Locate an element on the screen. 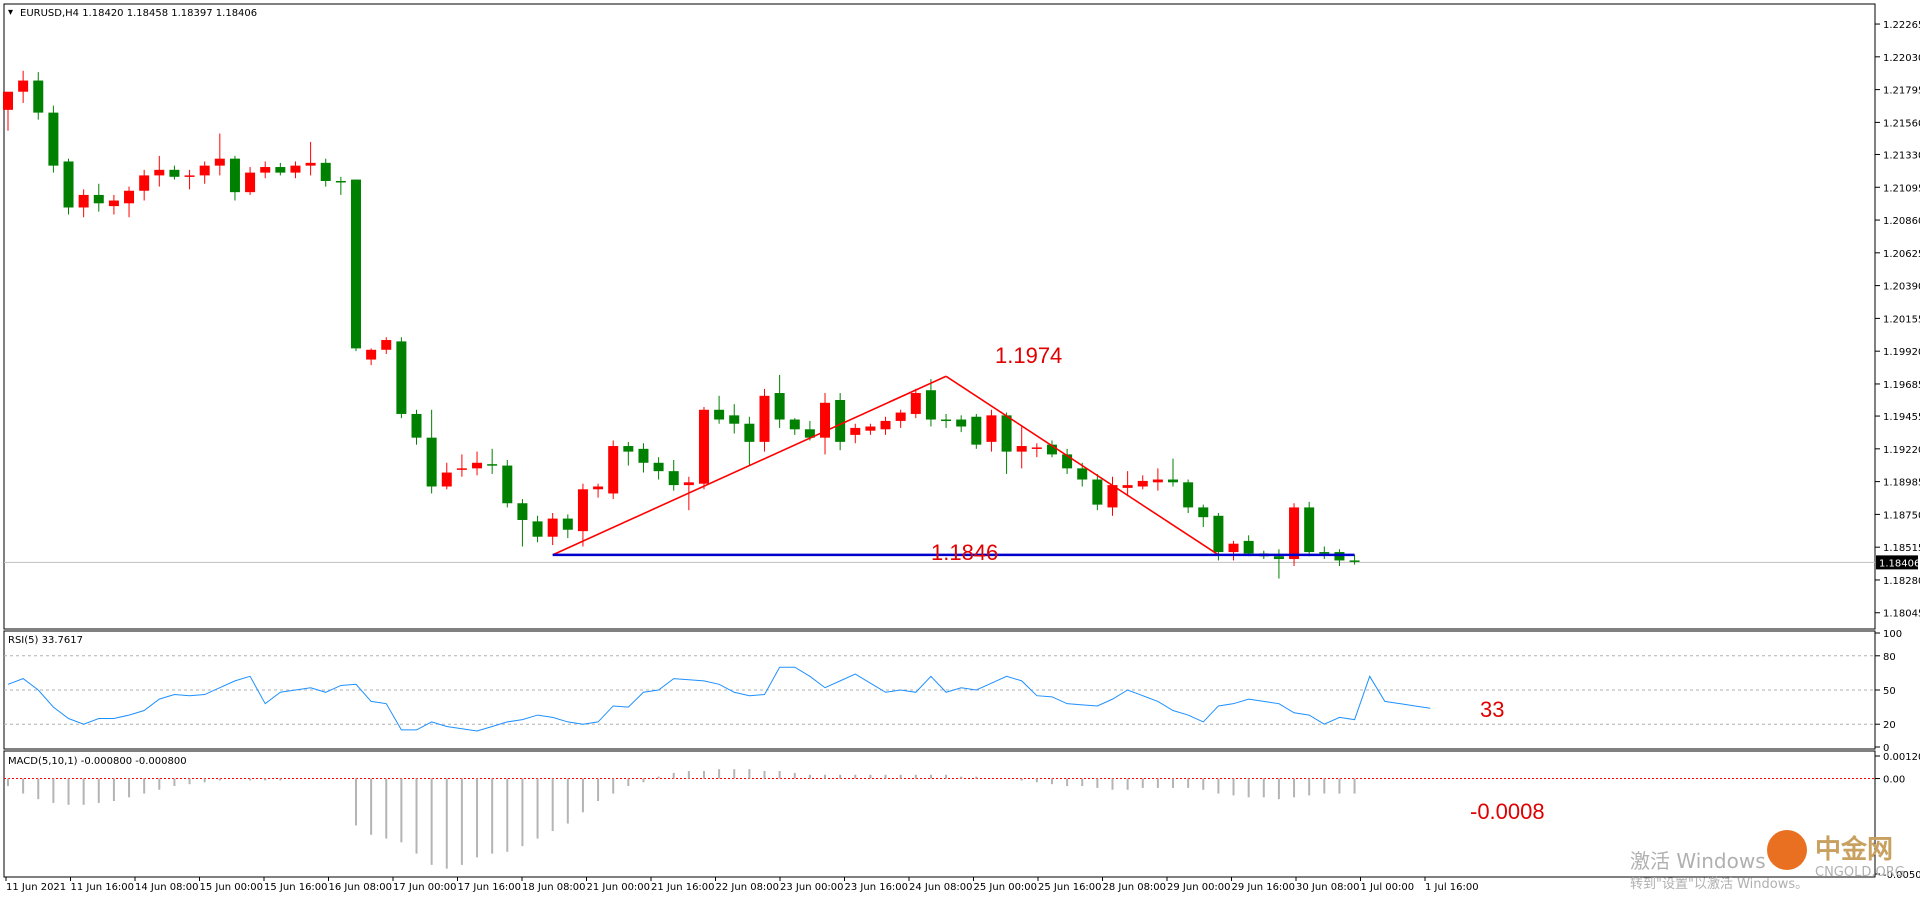  trend-lines is located at coordinates (953, 466).